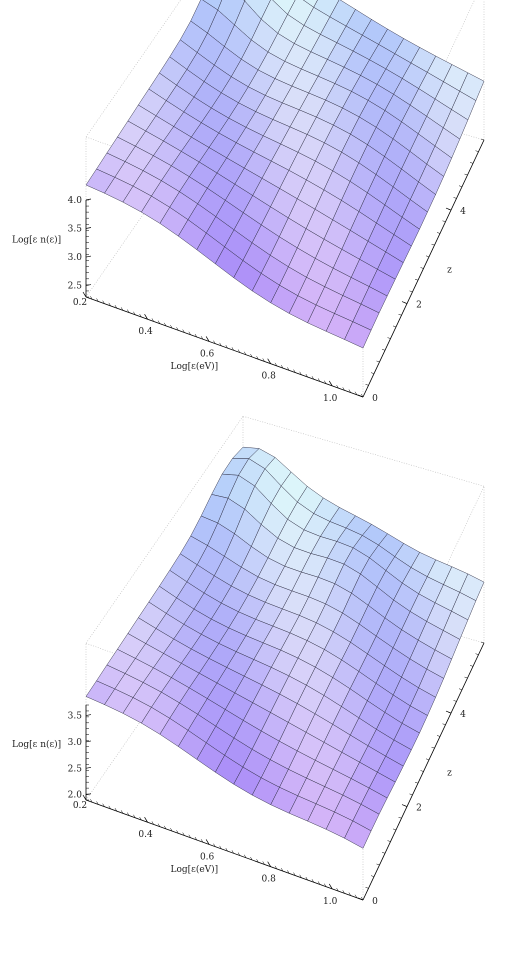 Image resolution: width=508 pixels, height=969 pixels. What do you see at coordinates (75, 287) in the screenshot?
I see `vertical-tick-label: 2.5` at bounding box center [75, 287].